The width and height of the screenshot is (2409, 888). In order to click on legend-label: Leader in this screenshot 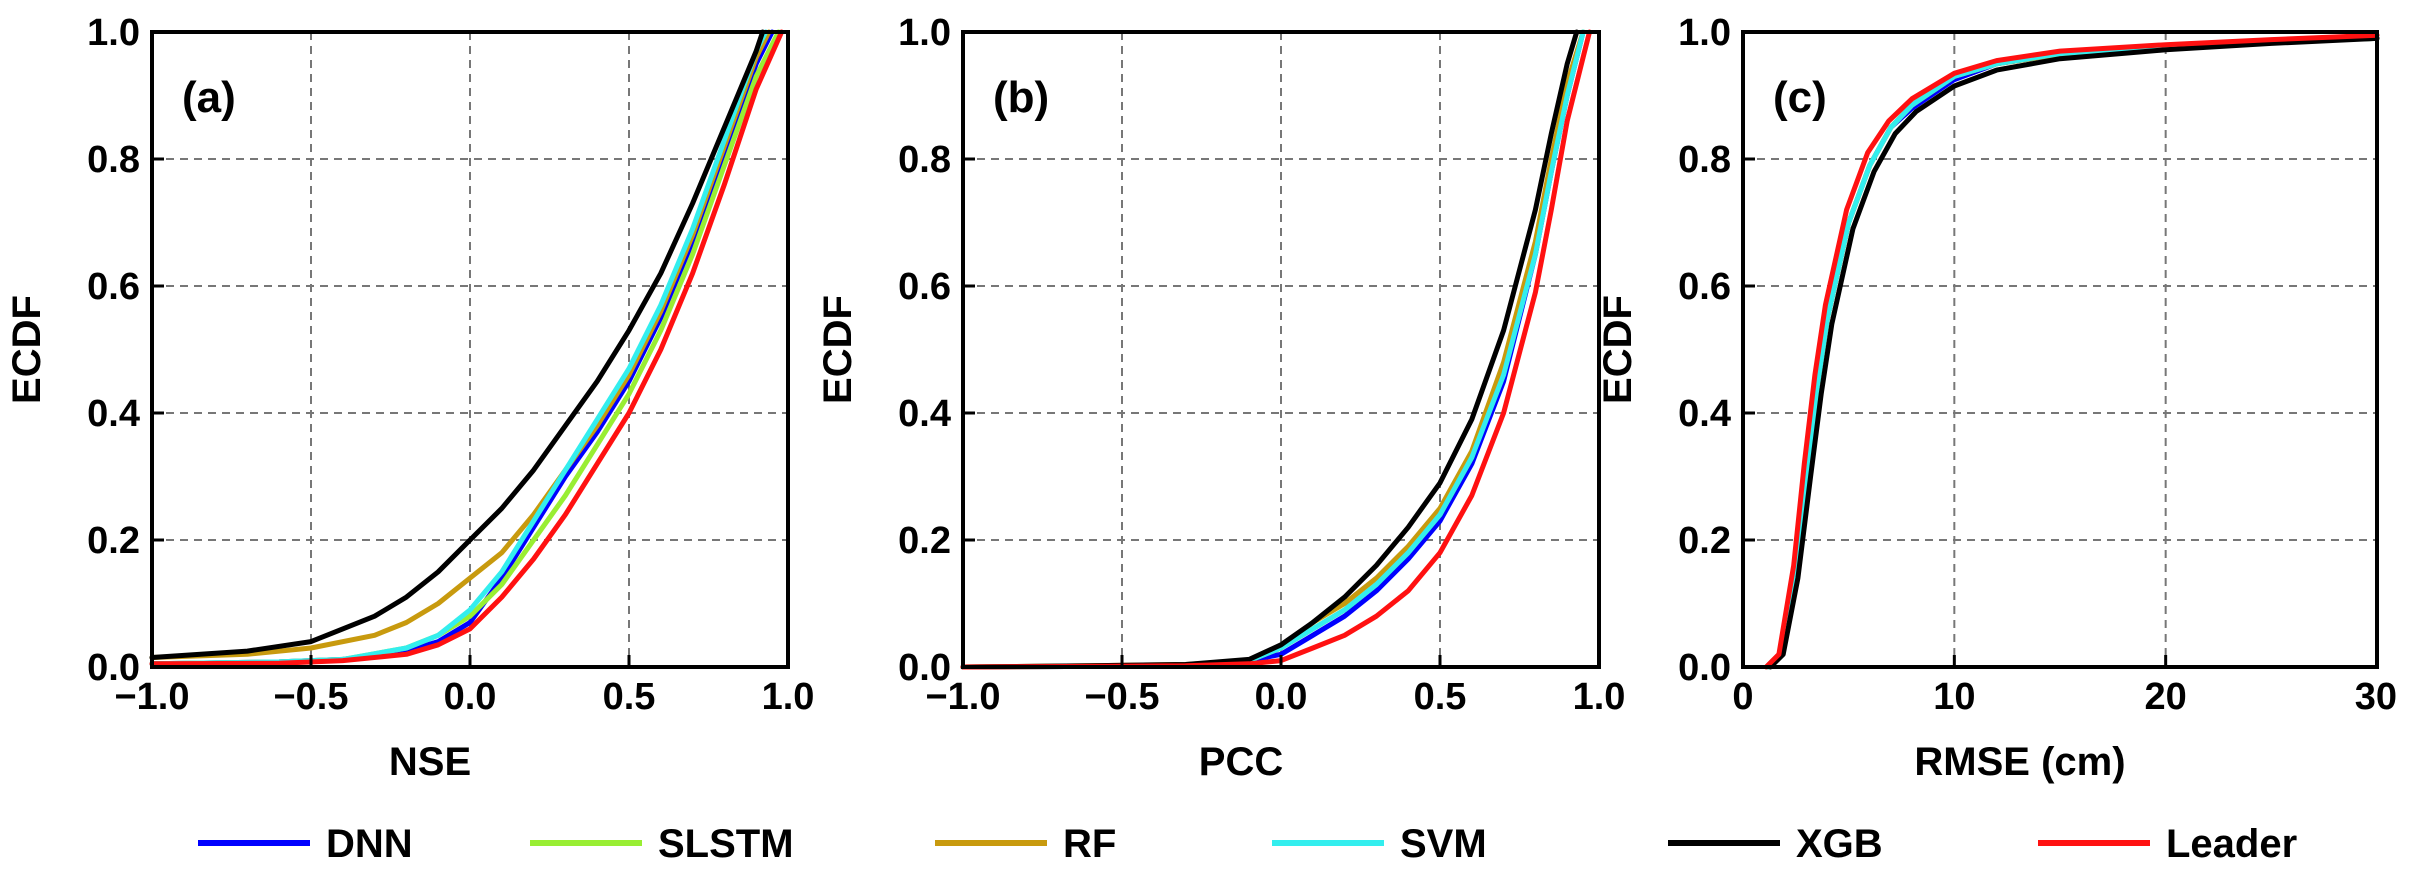, I will do `click(2231, 844)`.